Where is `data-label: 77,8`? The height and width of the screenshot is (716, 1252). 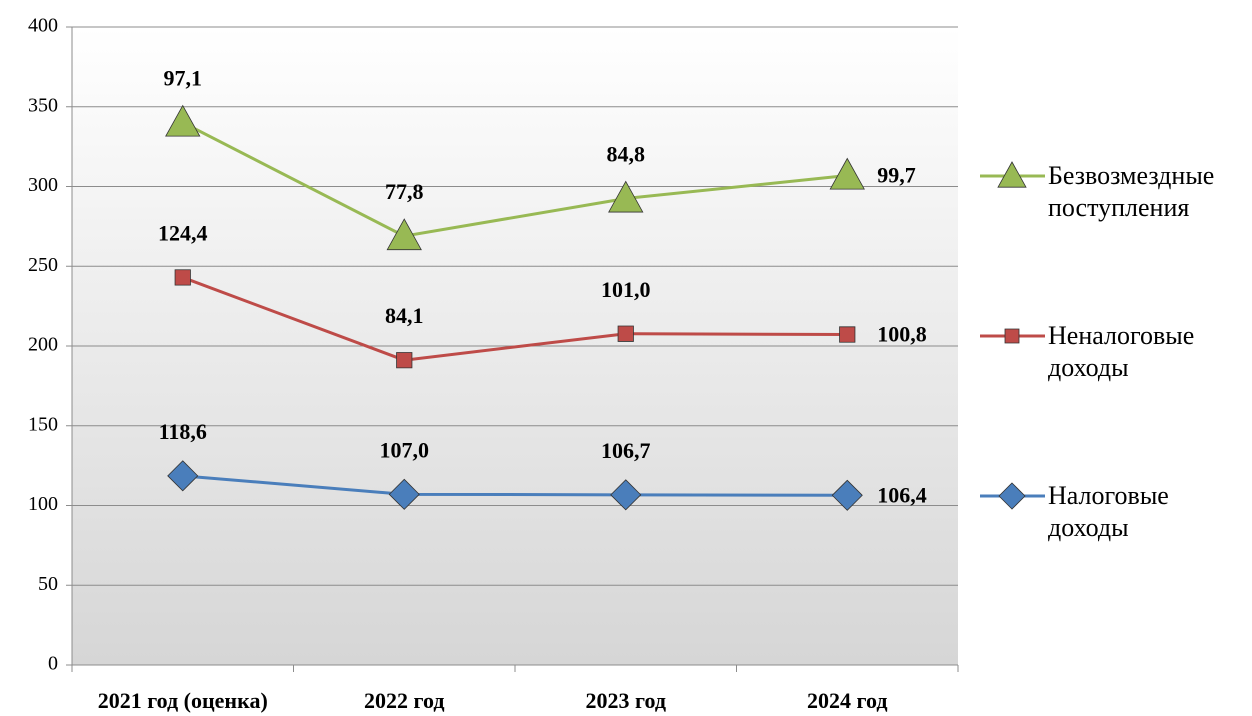
data-label: 77,8 is located at coordinates (404, 191).